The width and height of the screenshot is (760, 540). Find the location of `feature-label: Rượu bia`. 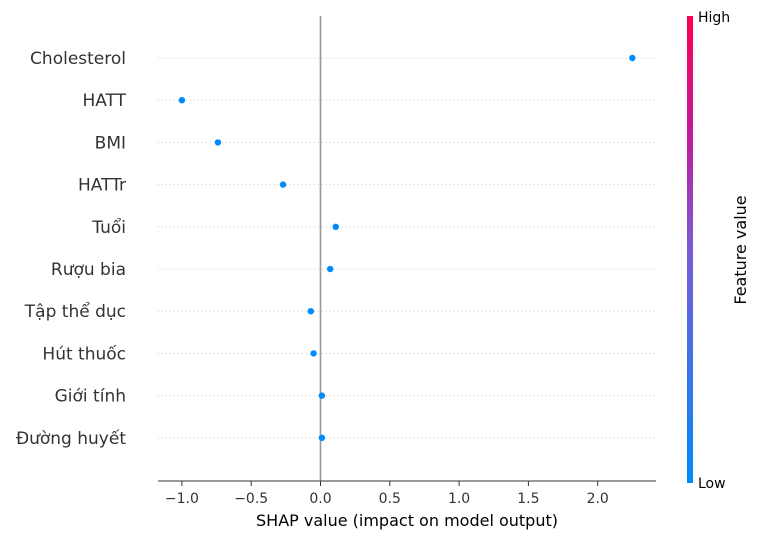

feature-label: Rượu bia is located at coordinates (88, 270).